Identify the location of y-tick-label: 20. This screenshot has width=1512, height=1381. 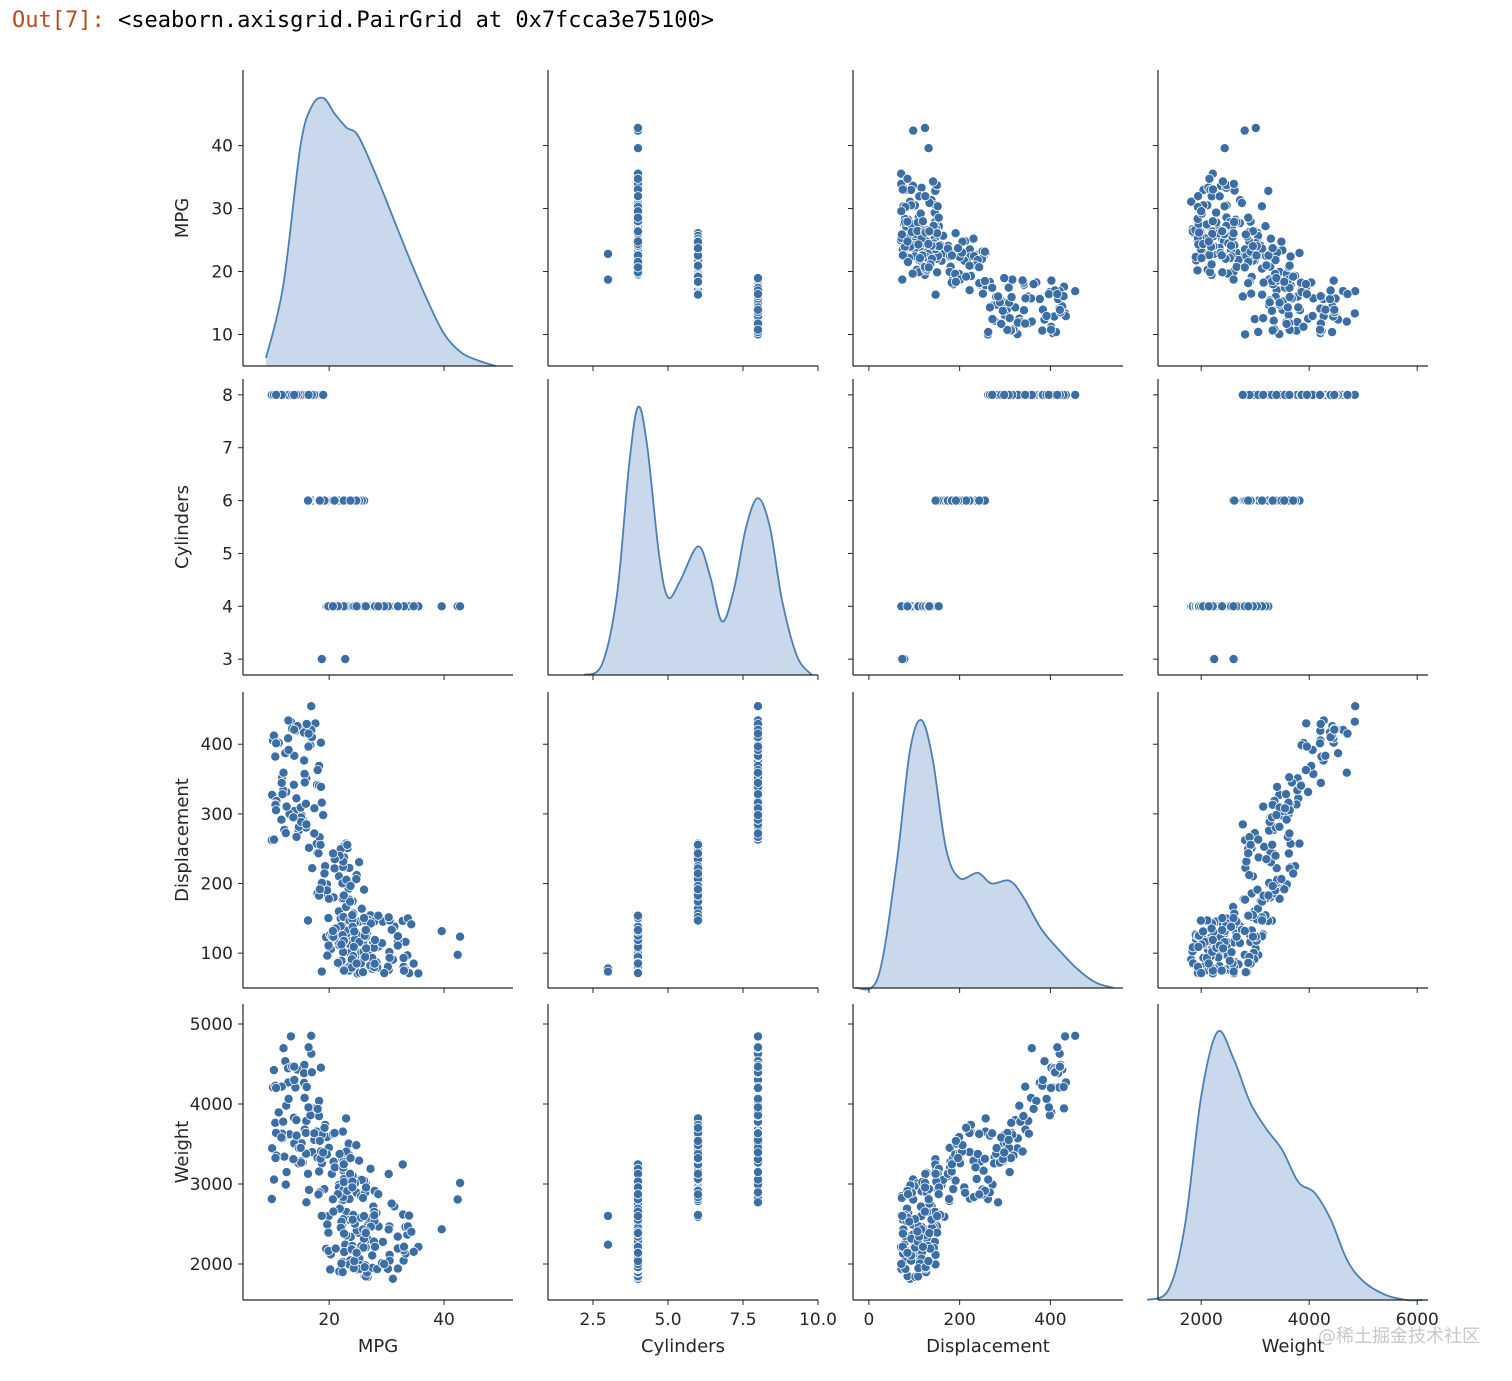
(222, 273).